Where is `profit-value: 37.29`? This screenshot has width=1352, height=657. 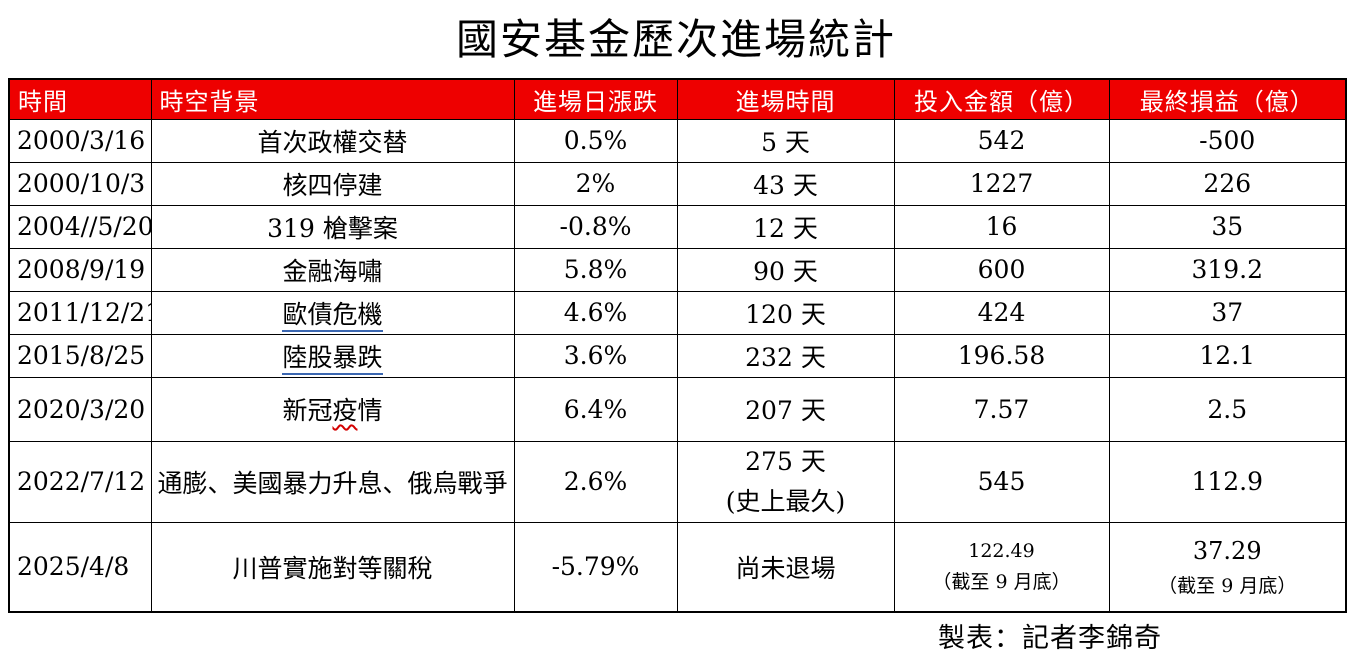
profit-value: 37.29 is located at coordinates (1227, 551).